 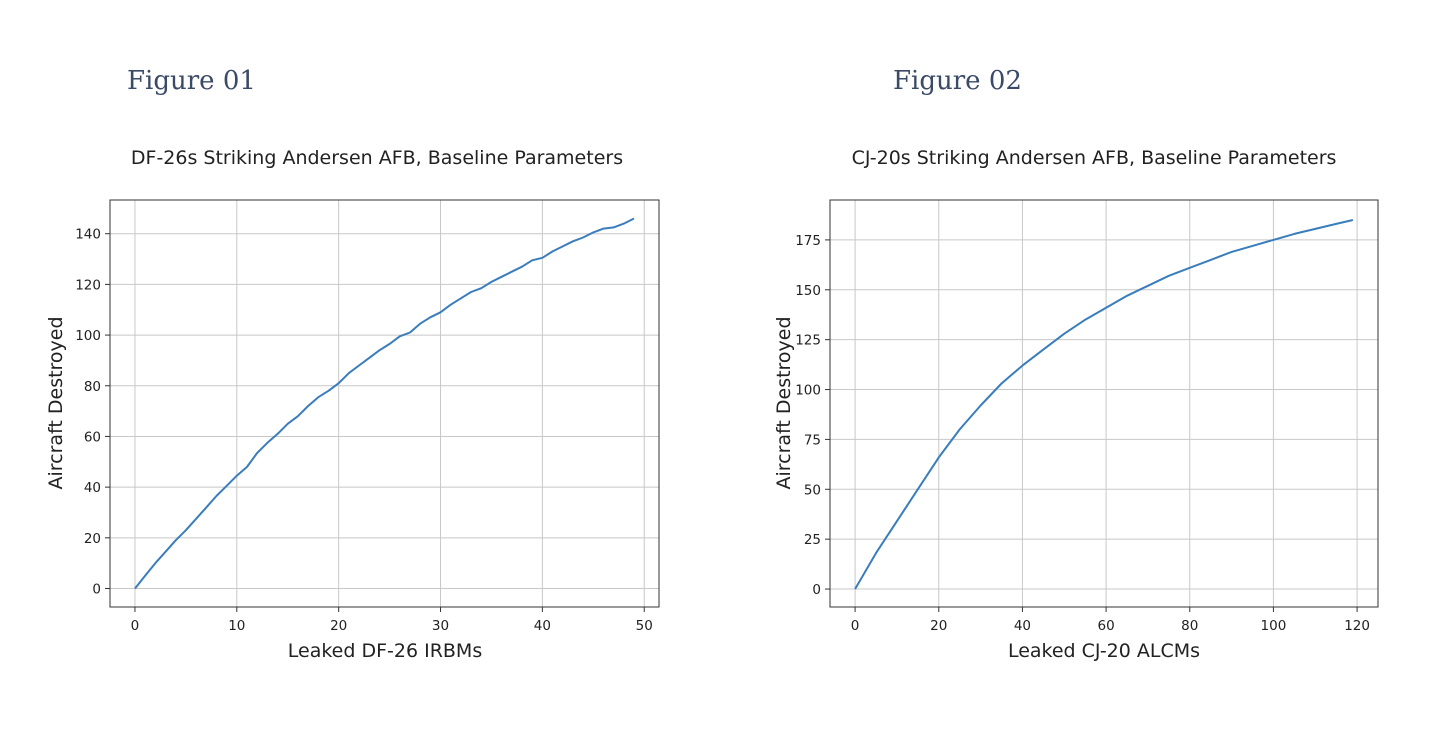 What do you see at coordinates (1189, 626) in the screenshot?
I see `x-tick-label: 80` at bounding box center [1189, 626].